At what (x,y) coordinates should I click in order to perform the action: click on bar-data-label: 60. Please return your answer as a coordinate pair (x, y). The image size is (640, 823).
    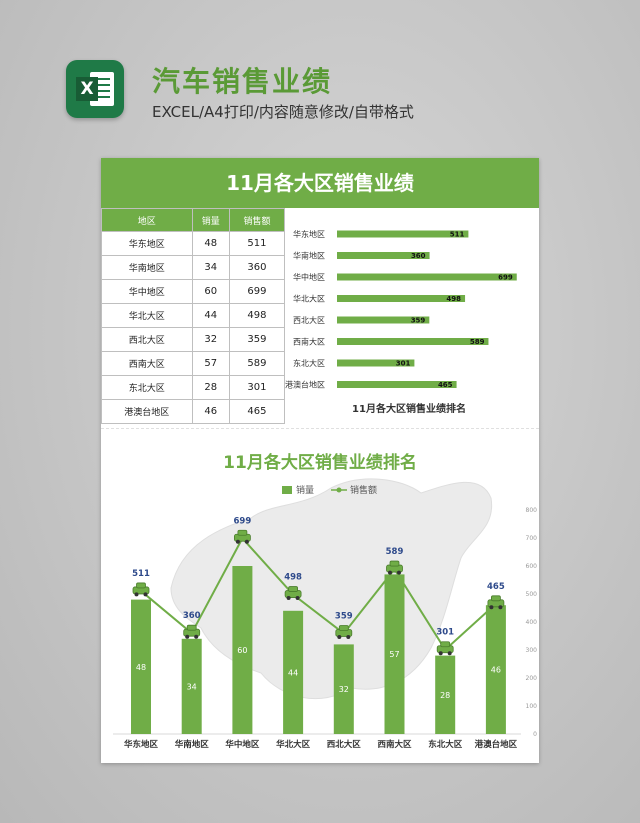
    Looking at the image, I should click on (242, 650).